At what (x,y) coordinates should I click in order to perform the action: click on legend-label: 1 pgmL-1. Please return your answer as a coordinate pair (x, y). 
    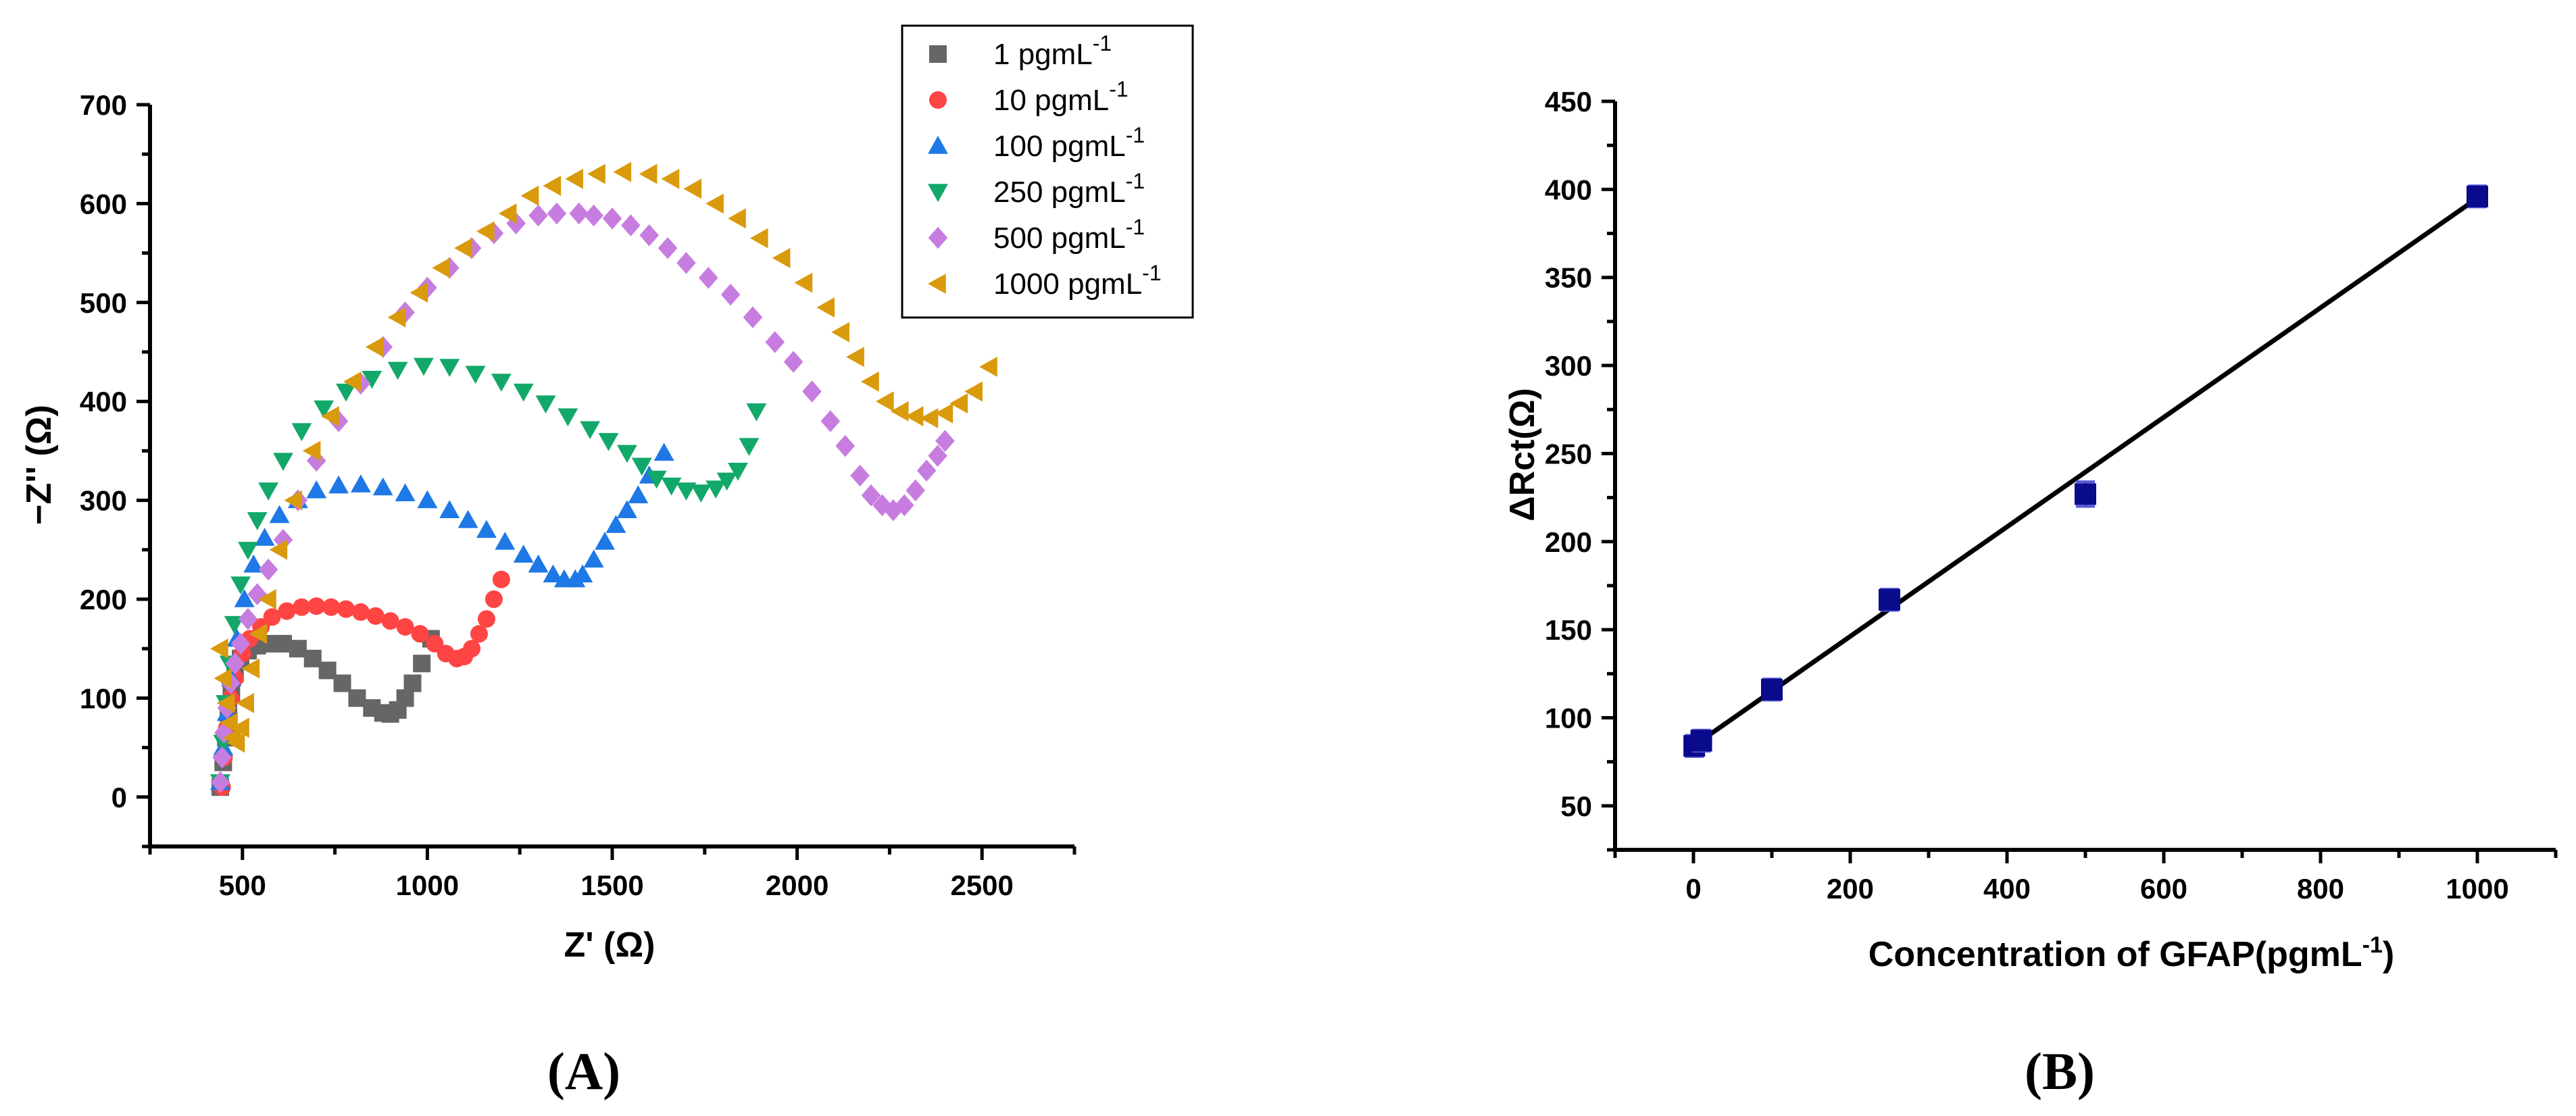
    Looking at the image, I should click on (1052, 51).